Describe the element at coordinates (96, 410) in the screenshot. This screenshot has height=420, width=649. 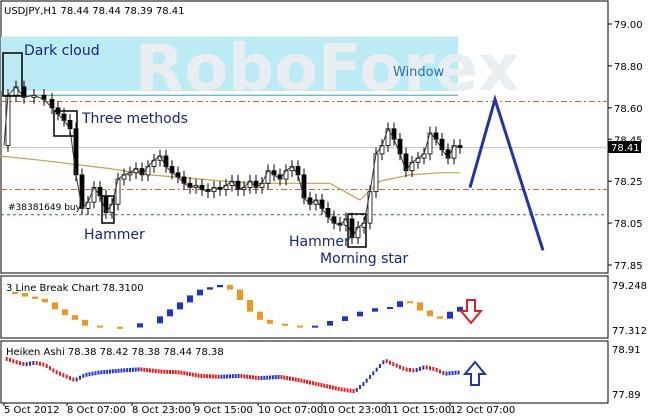
I see `x-tick-label: 8 Oct 07:00` at that location.